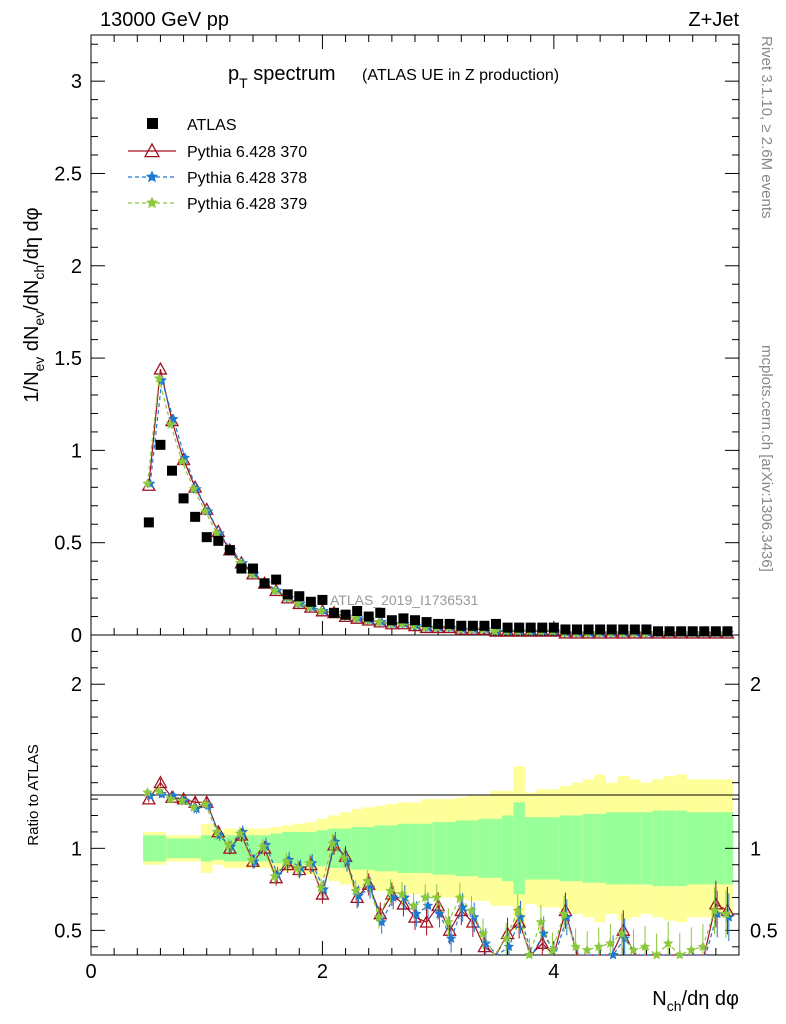 Image resolution: width=786 pixels, height=1024 pixels. What do you see at coordinates (292, 74) in the screenshot?
I see `title-rest: spectrum` at bounding box center [292, 74].